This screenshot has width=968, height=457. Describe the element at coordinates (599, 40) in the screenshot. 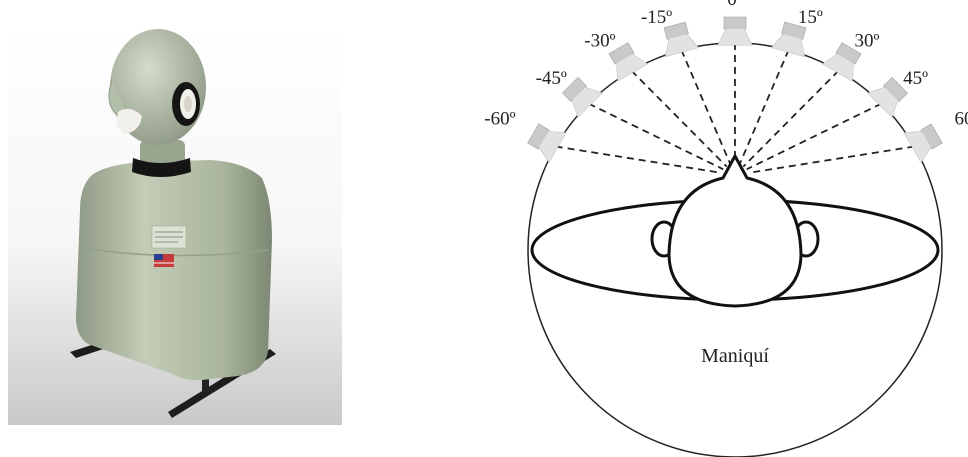

I see `angle-label: -30º` at that location.